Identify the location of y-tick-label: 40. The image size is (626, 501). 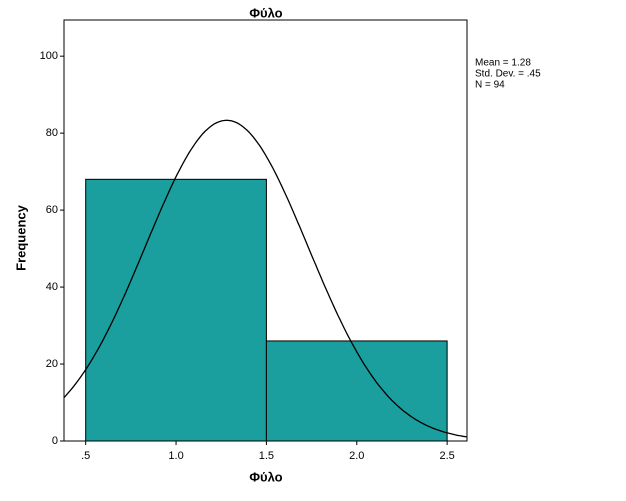
(52, 287).